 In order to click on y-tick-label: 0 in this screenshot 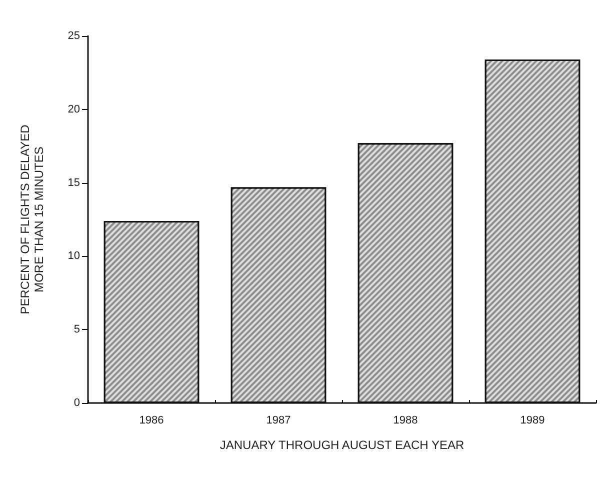, I will do `click(77, 403)`.